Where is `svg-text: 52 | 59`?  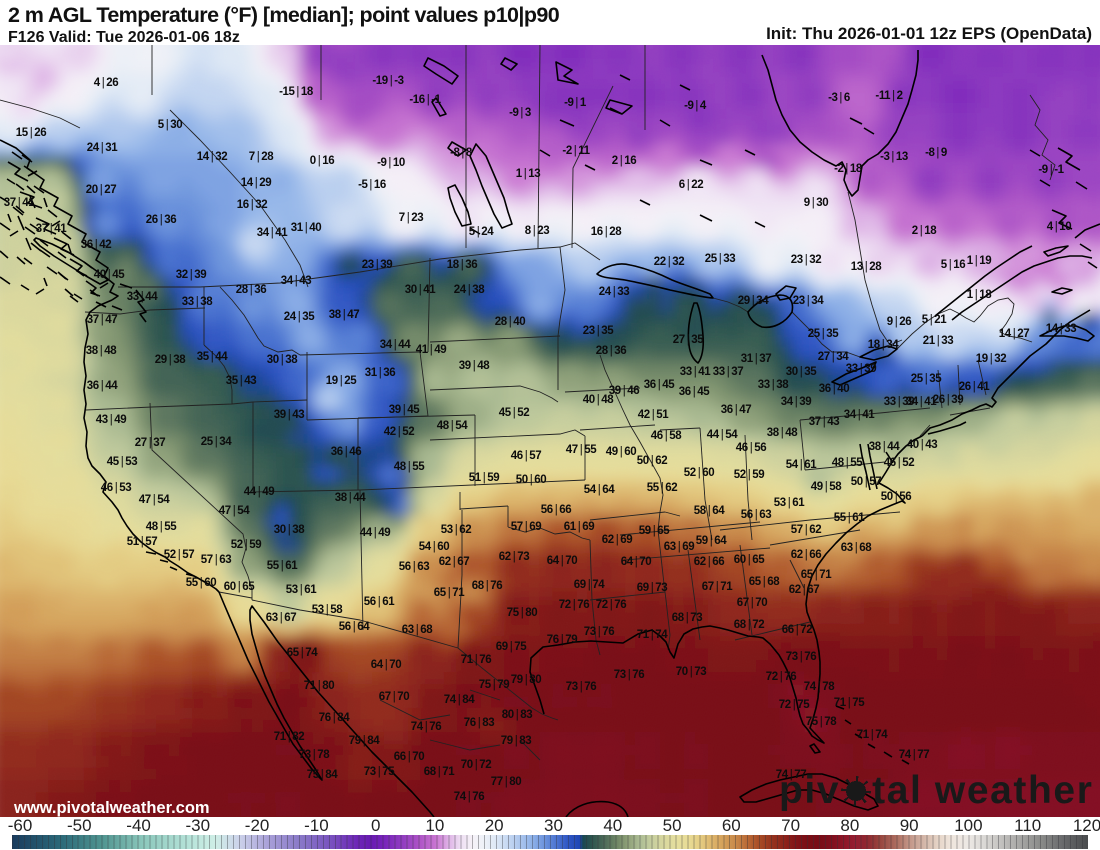
svg-text: 52 | 59 is located at coordinates (749, 475).